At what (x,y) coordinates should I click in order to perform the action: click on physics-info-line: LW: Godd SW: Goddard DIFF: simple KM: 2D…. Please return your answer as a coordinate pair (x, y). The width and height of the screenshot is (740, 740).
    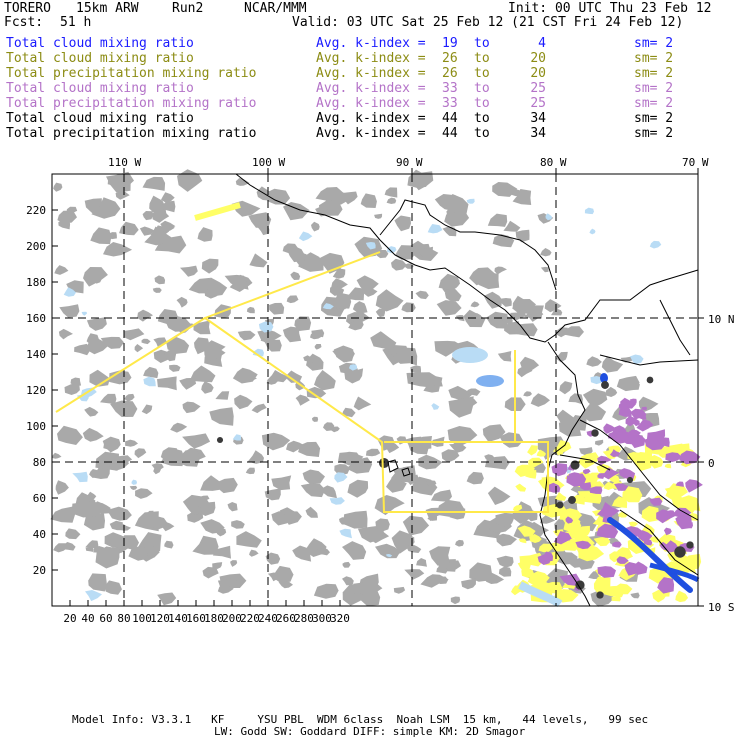
    Looking at the image, I should click on (370, 731).